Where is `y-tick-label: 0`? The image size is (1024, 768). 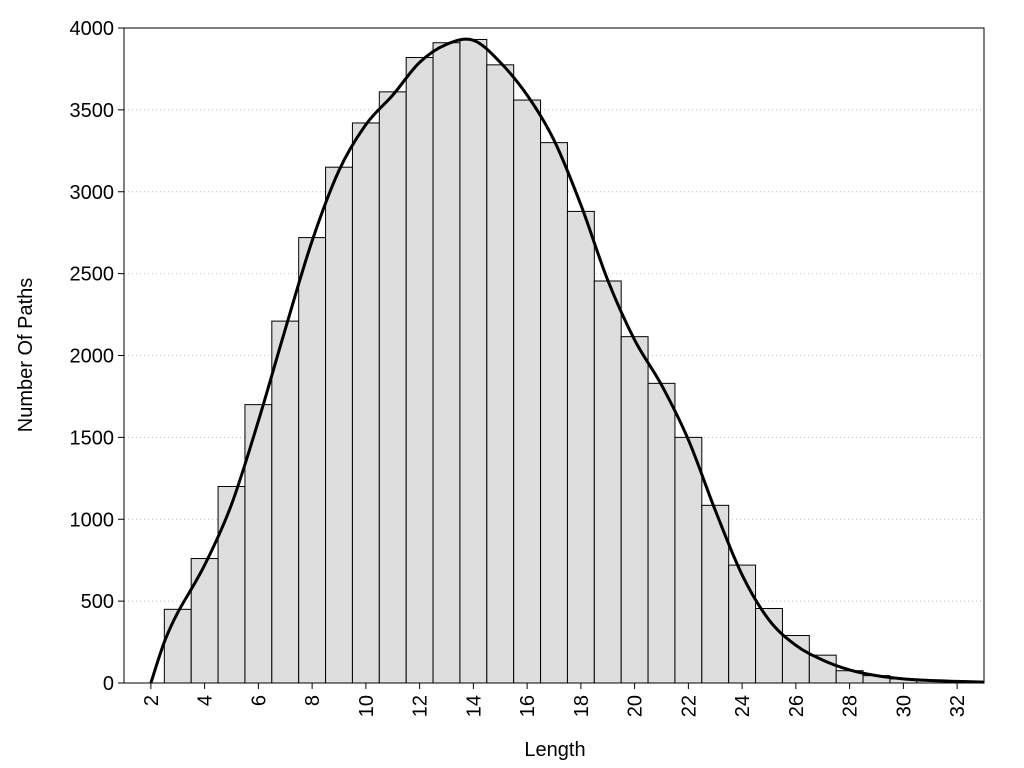 y-tick-label: 0 is located at coordinates (108, 684).